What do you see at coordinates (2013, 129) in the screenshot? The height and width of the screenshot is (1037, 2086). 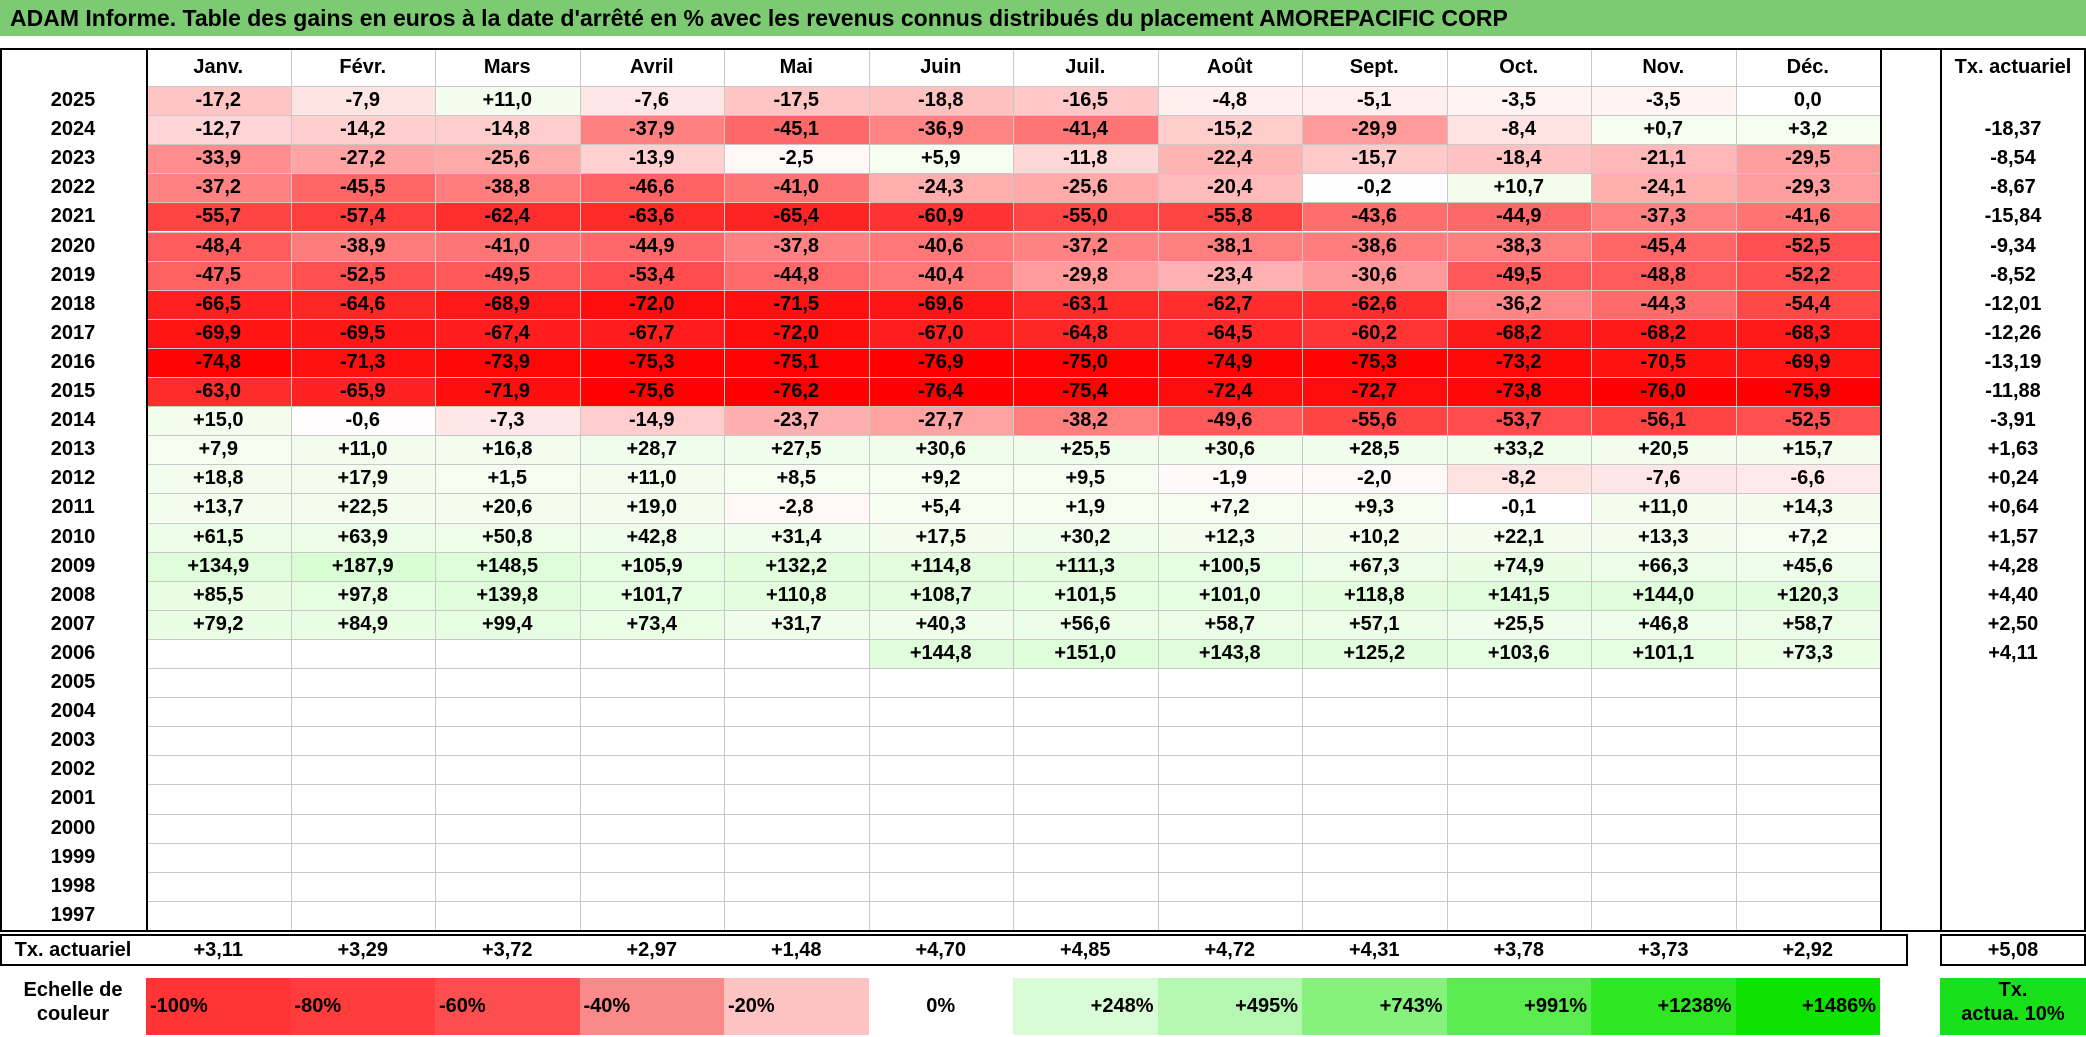 I see `tx-actuariel-cell: -18,37` at bounding box center [2013, 129].